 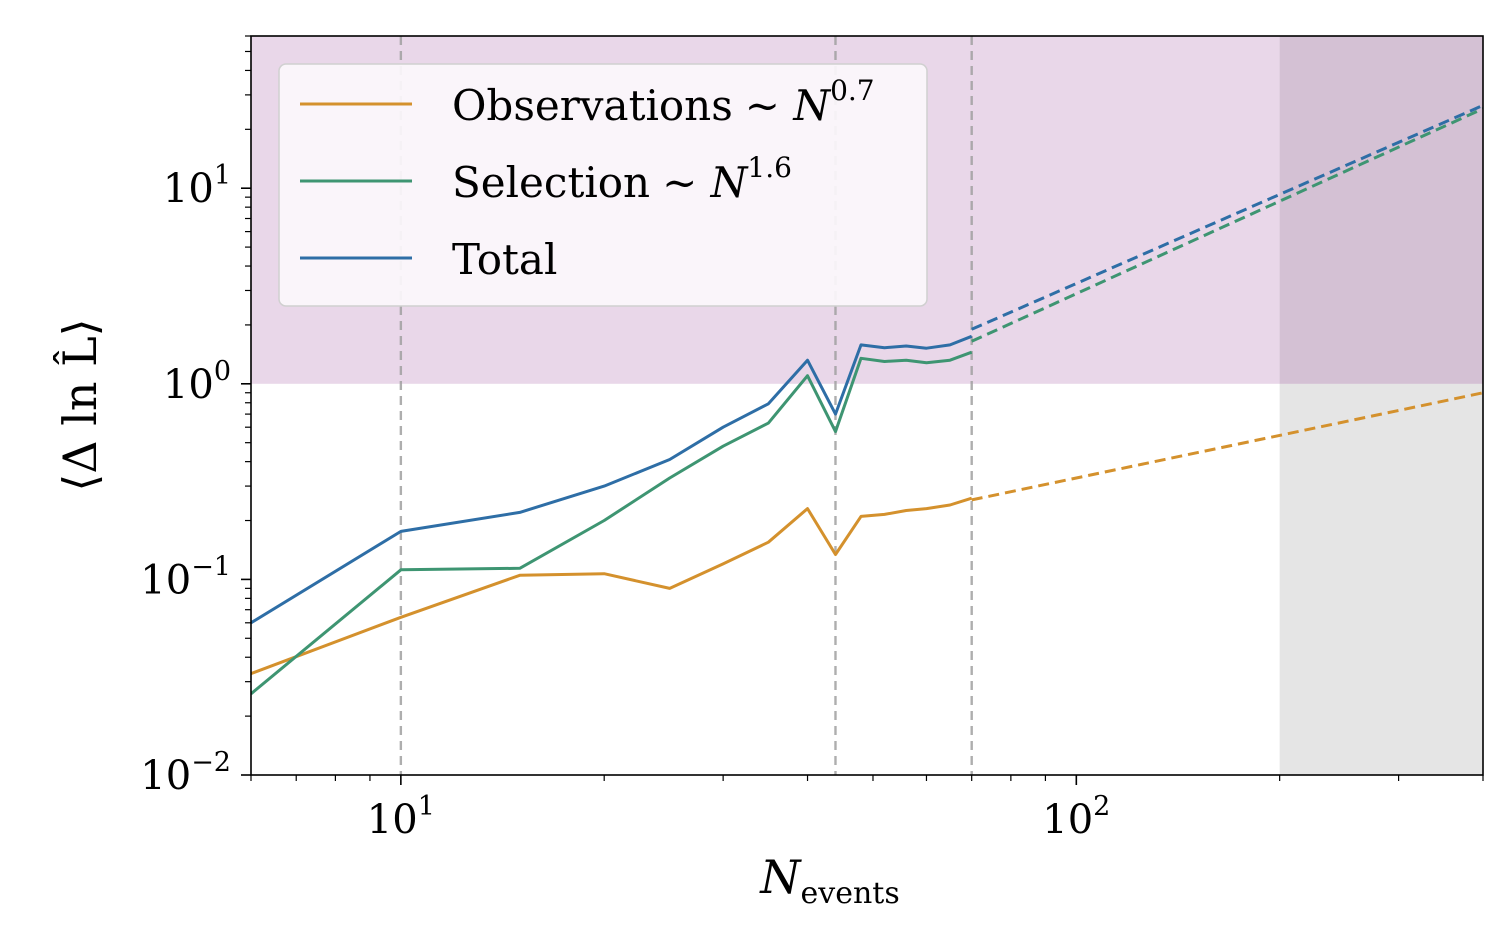 I want to click on extrapolation-line-total, so click(x=1227, y=217).